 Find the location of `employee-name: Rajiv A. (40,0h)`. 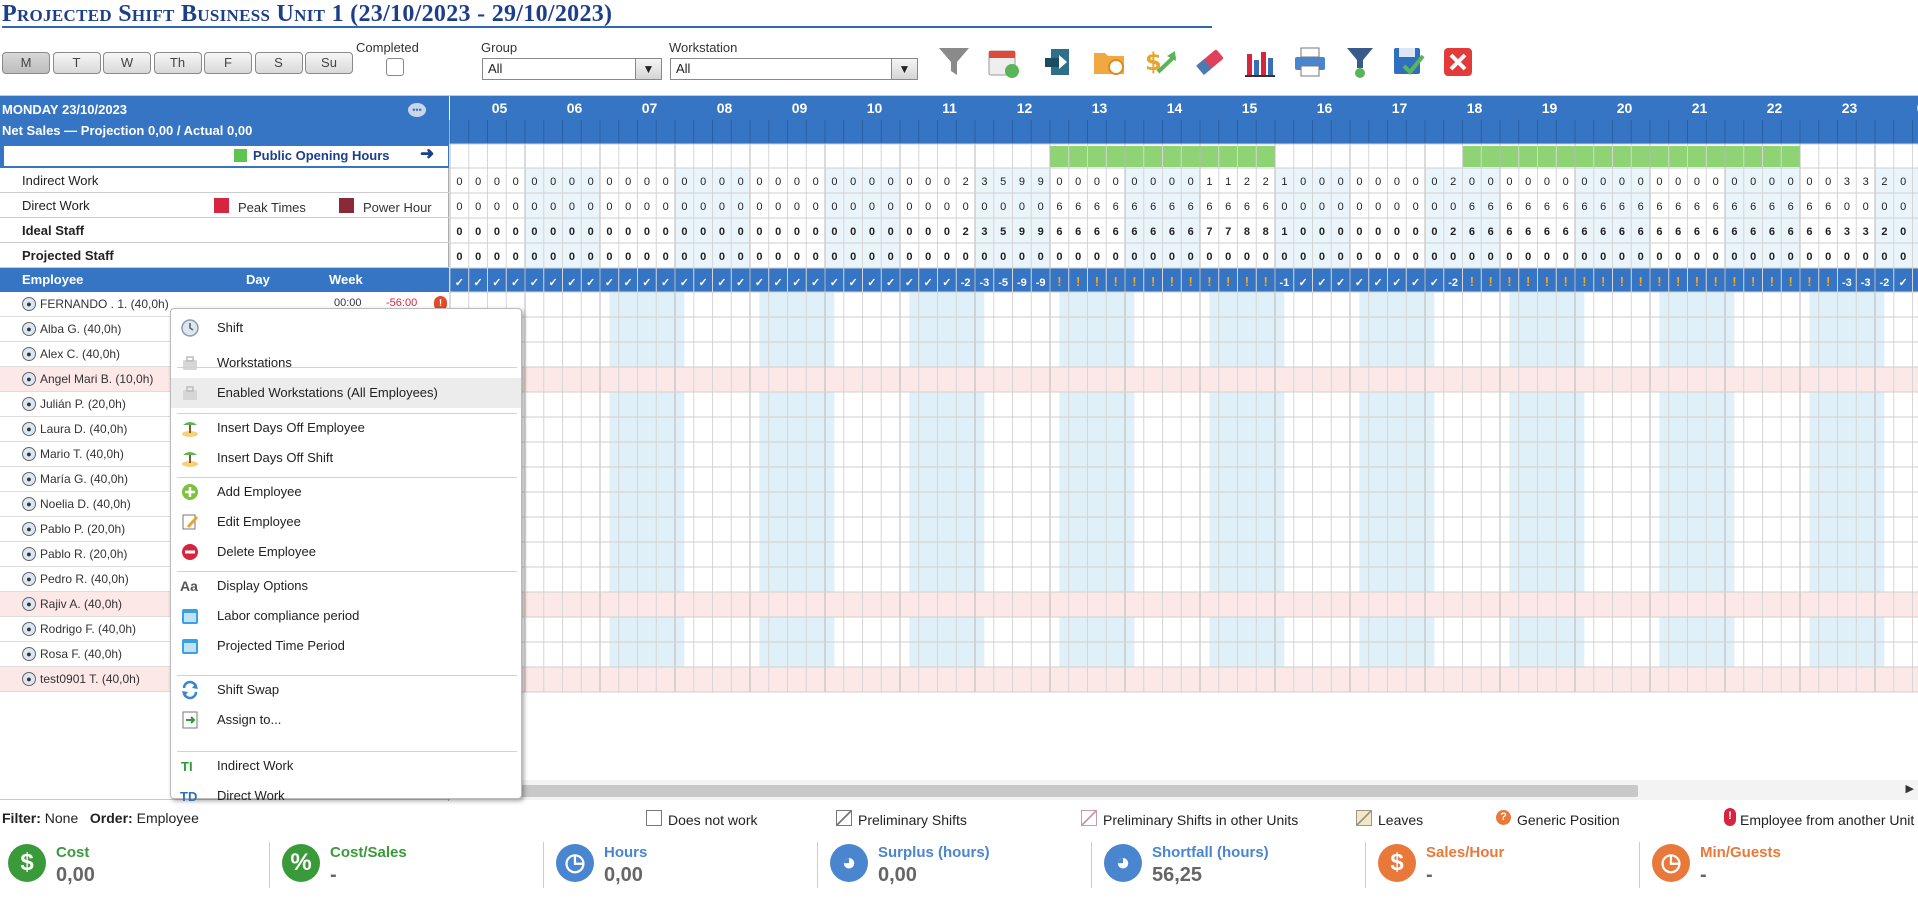

employee-name: Rajiv A. (40,0h) is located at coordinates (81, 604).